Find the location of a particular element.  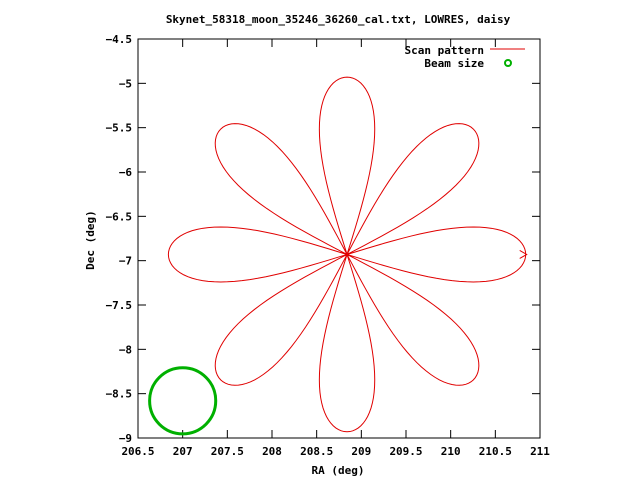

x-tick-label: 209 is located at coordinates (361, 451).